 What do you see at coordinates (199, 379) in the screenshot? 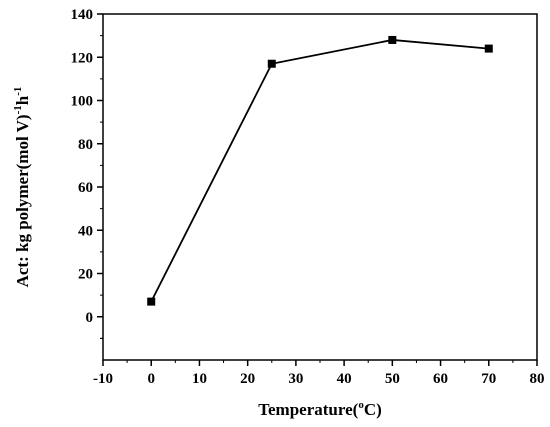
I see `x-tick-label: 10` at bounding box center [199, 379].